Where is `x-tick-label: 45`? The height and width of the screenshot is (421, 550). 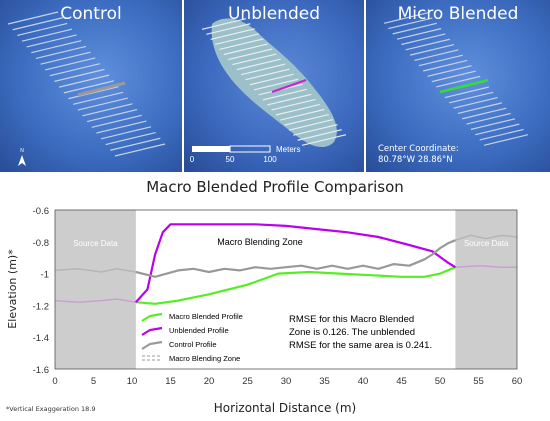
x-tick-label: 45 is located at coordinates (401, 381).